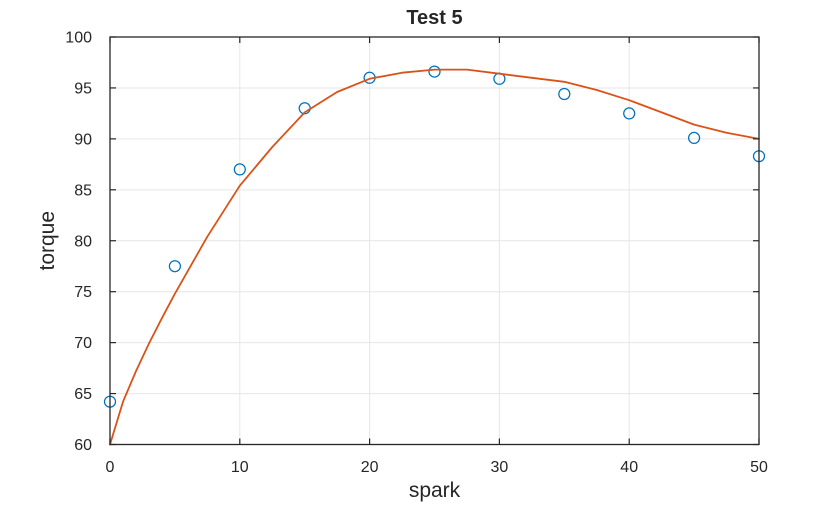 This screenshot has width=840, height=505. I want to click on y-tick-label: 100, so click(78, 38).